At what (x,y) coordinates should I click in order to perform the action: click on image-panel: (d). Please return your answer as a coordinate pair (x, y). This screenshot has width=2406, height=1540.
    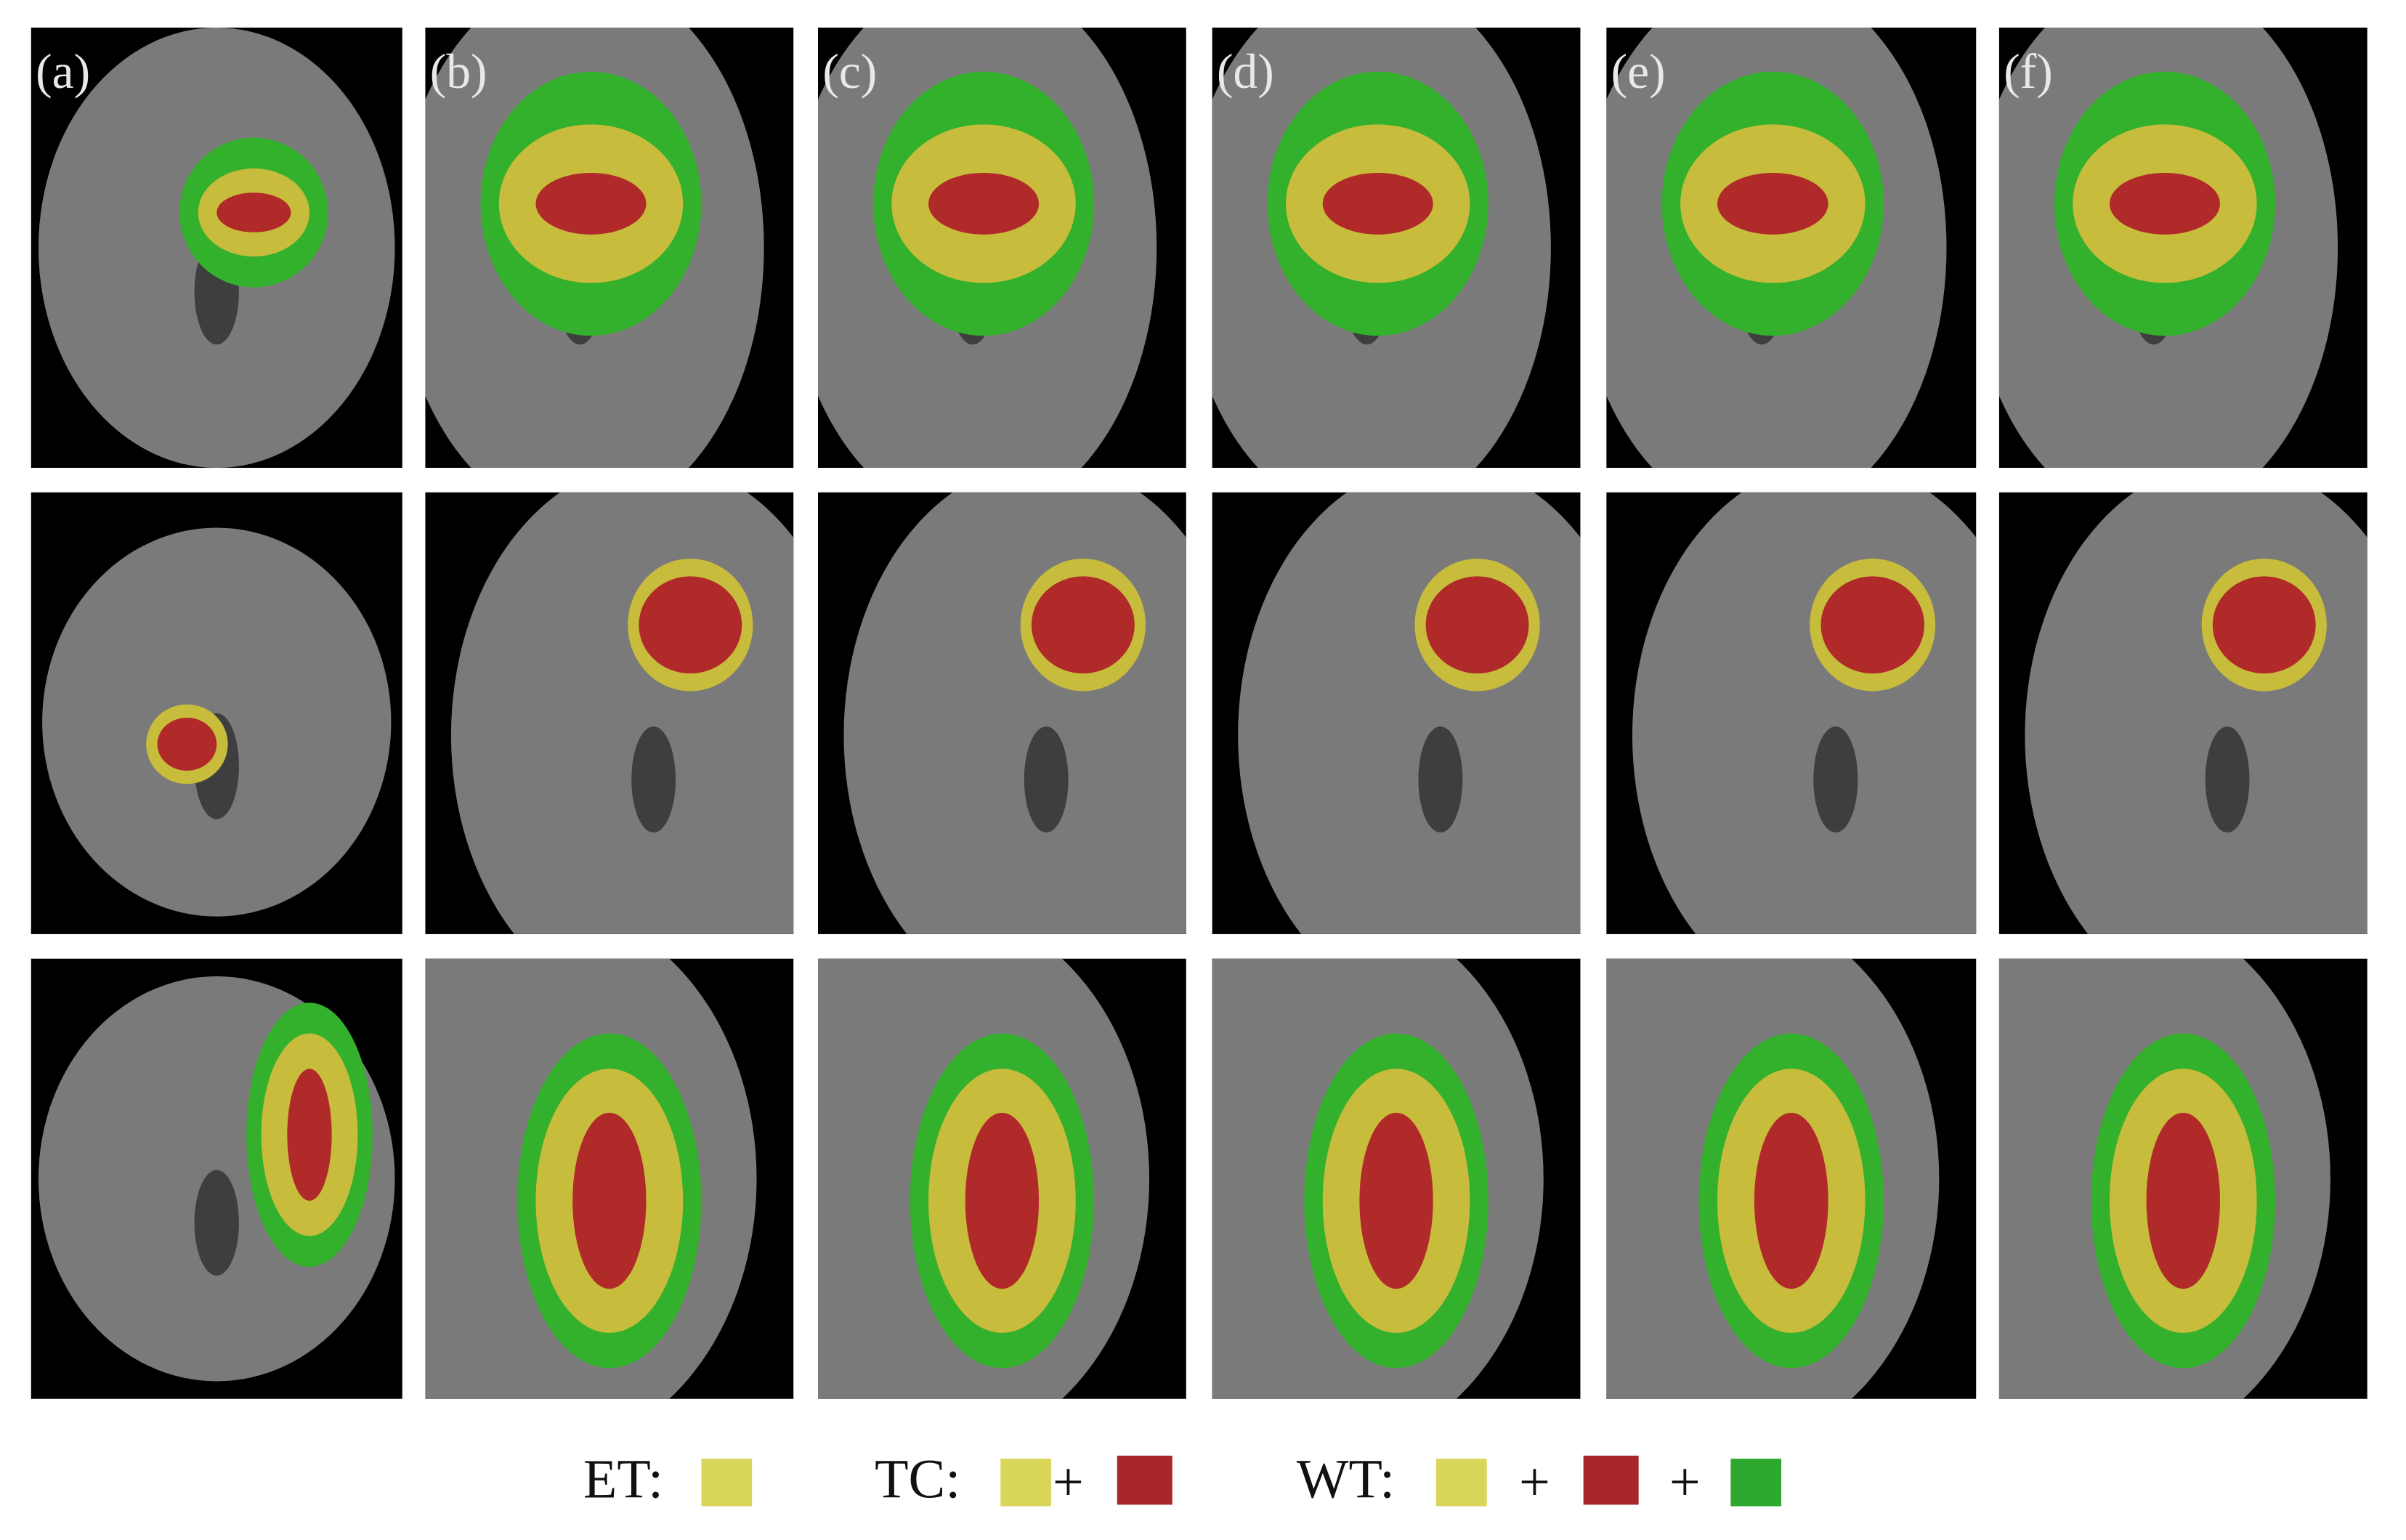
    Looking at the image, I should click on (1396, 248).